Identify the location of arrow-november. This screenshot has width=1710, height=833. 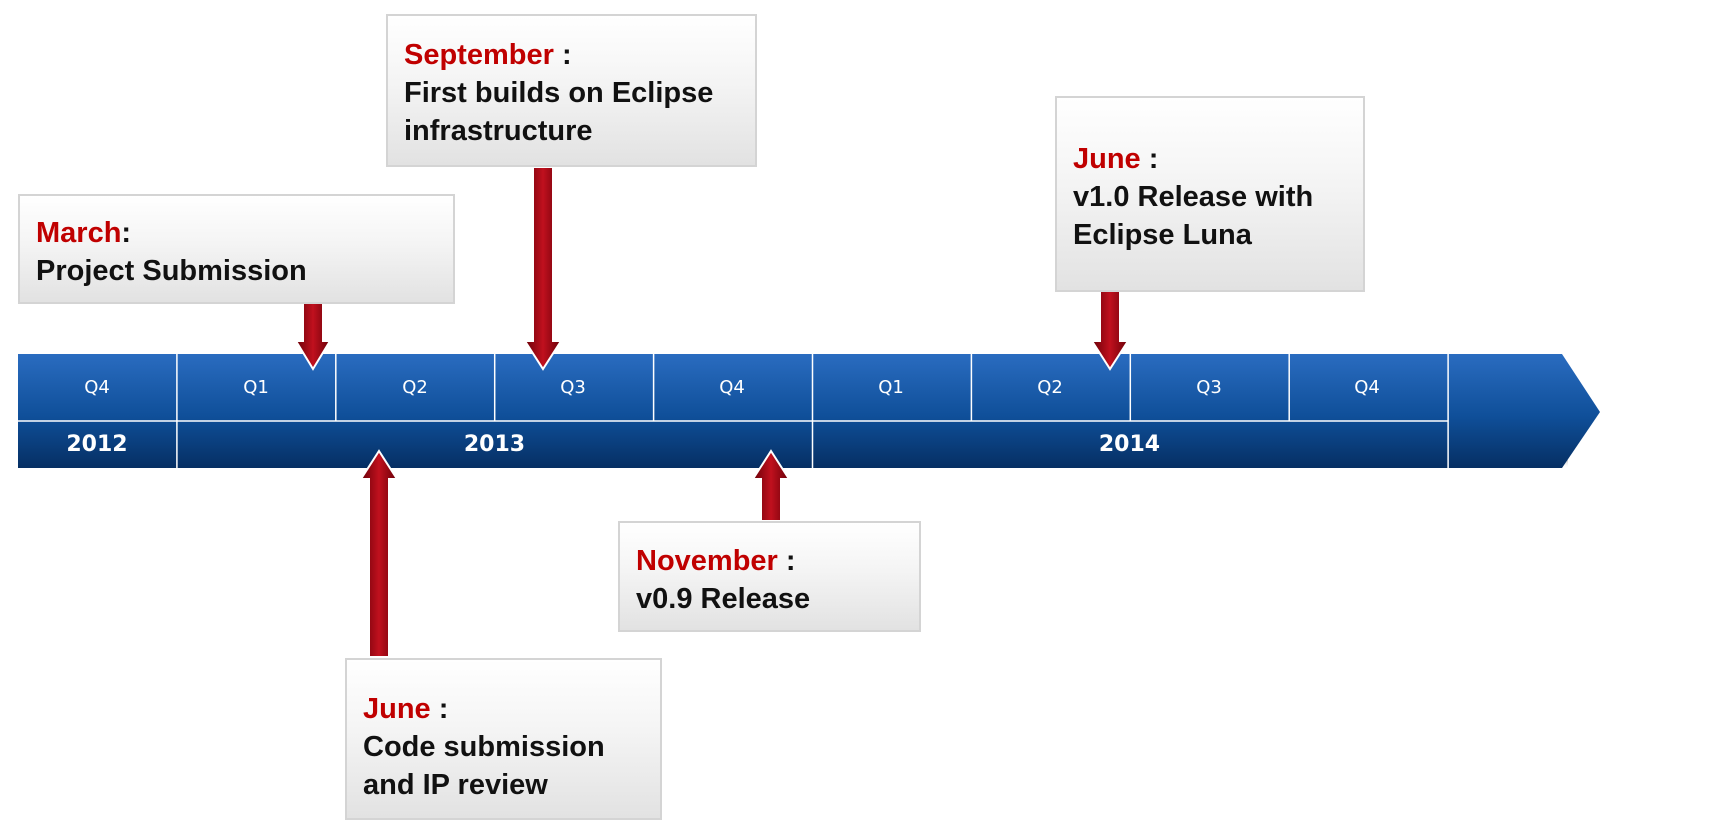
(771, 485).